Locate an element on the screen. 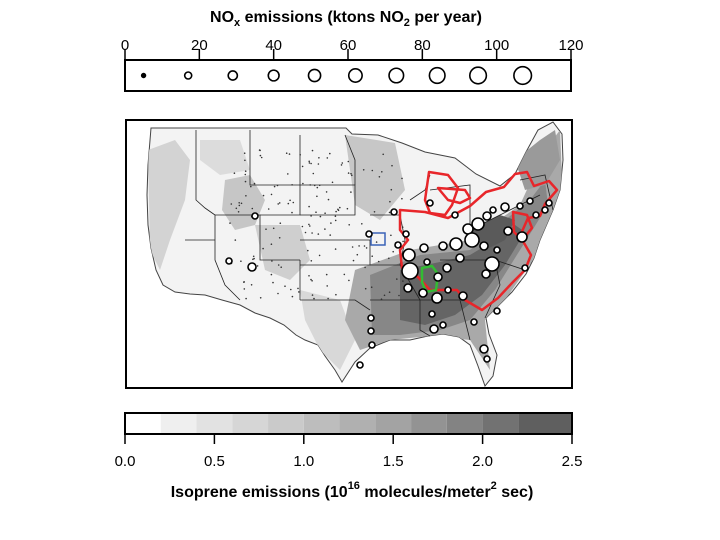 The image size is (720, 540). nox-legend-circles is located at coordinates (336, 75).